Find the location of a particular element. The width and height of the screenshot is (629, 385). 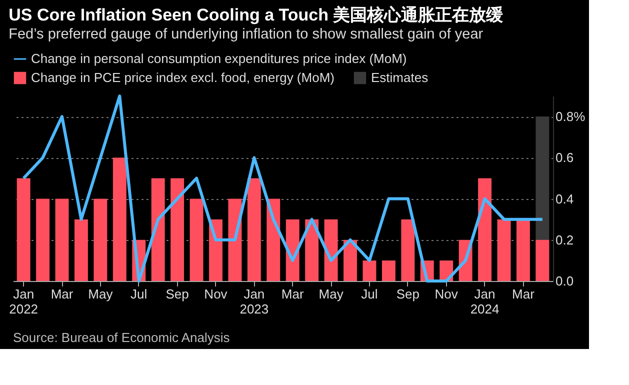

source-note: Source: Bureau of Economic Analysis is located at coordinates (121, 337).